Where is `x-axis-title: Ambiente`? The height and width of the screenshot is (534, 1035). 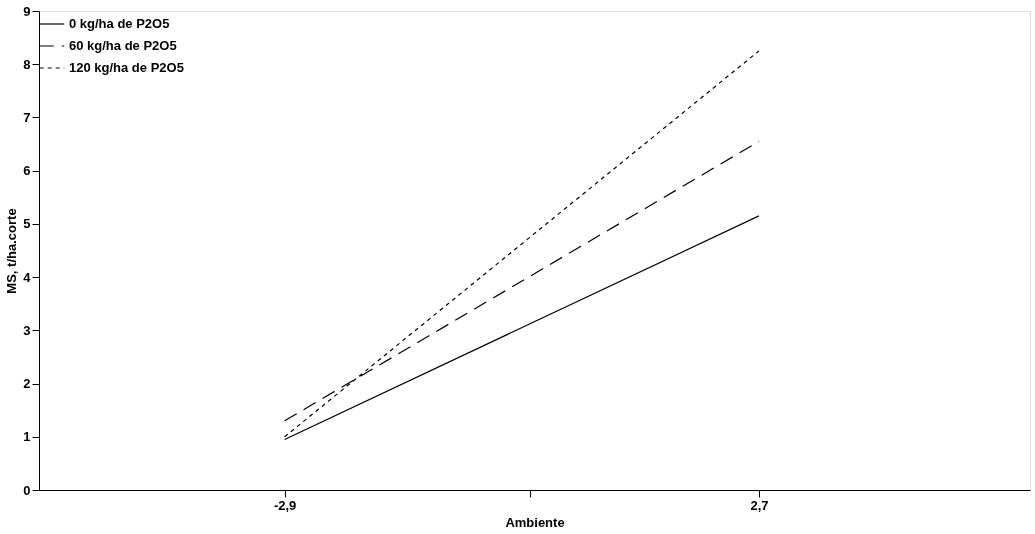
x-axis-title: Ambiente is located at coordinates (535, 522).